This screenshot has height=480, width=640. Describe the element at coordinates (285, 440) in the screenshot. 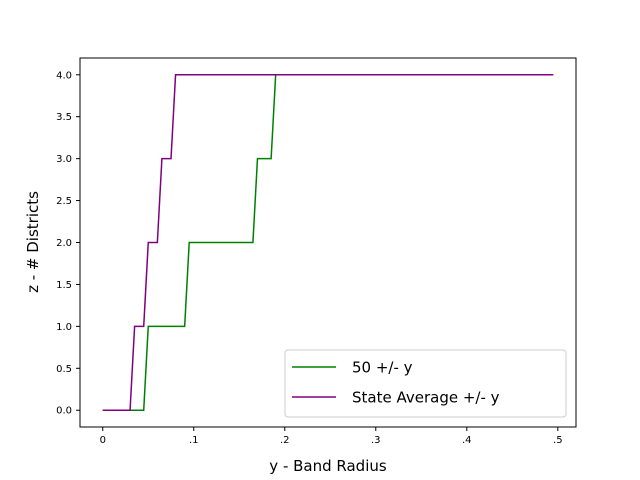

I see `x-tick-label: .2` at that location.